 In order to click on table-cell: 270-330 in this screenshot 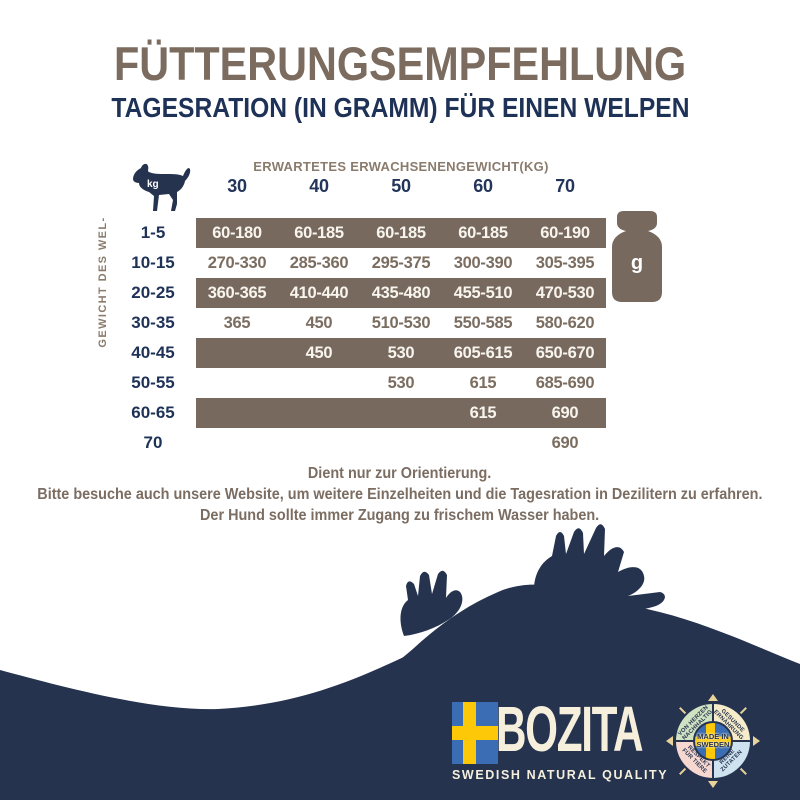, I will do `click(237, 262)`.